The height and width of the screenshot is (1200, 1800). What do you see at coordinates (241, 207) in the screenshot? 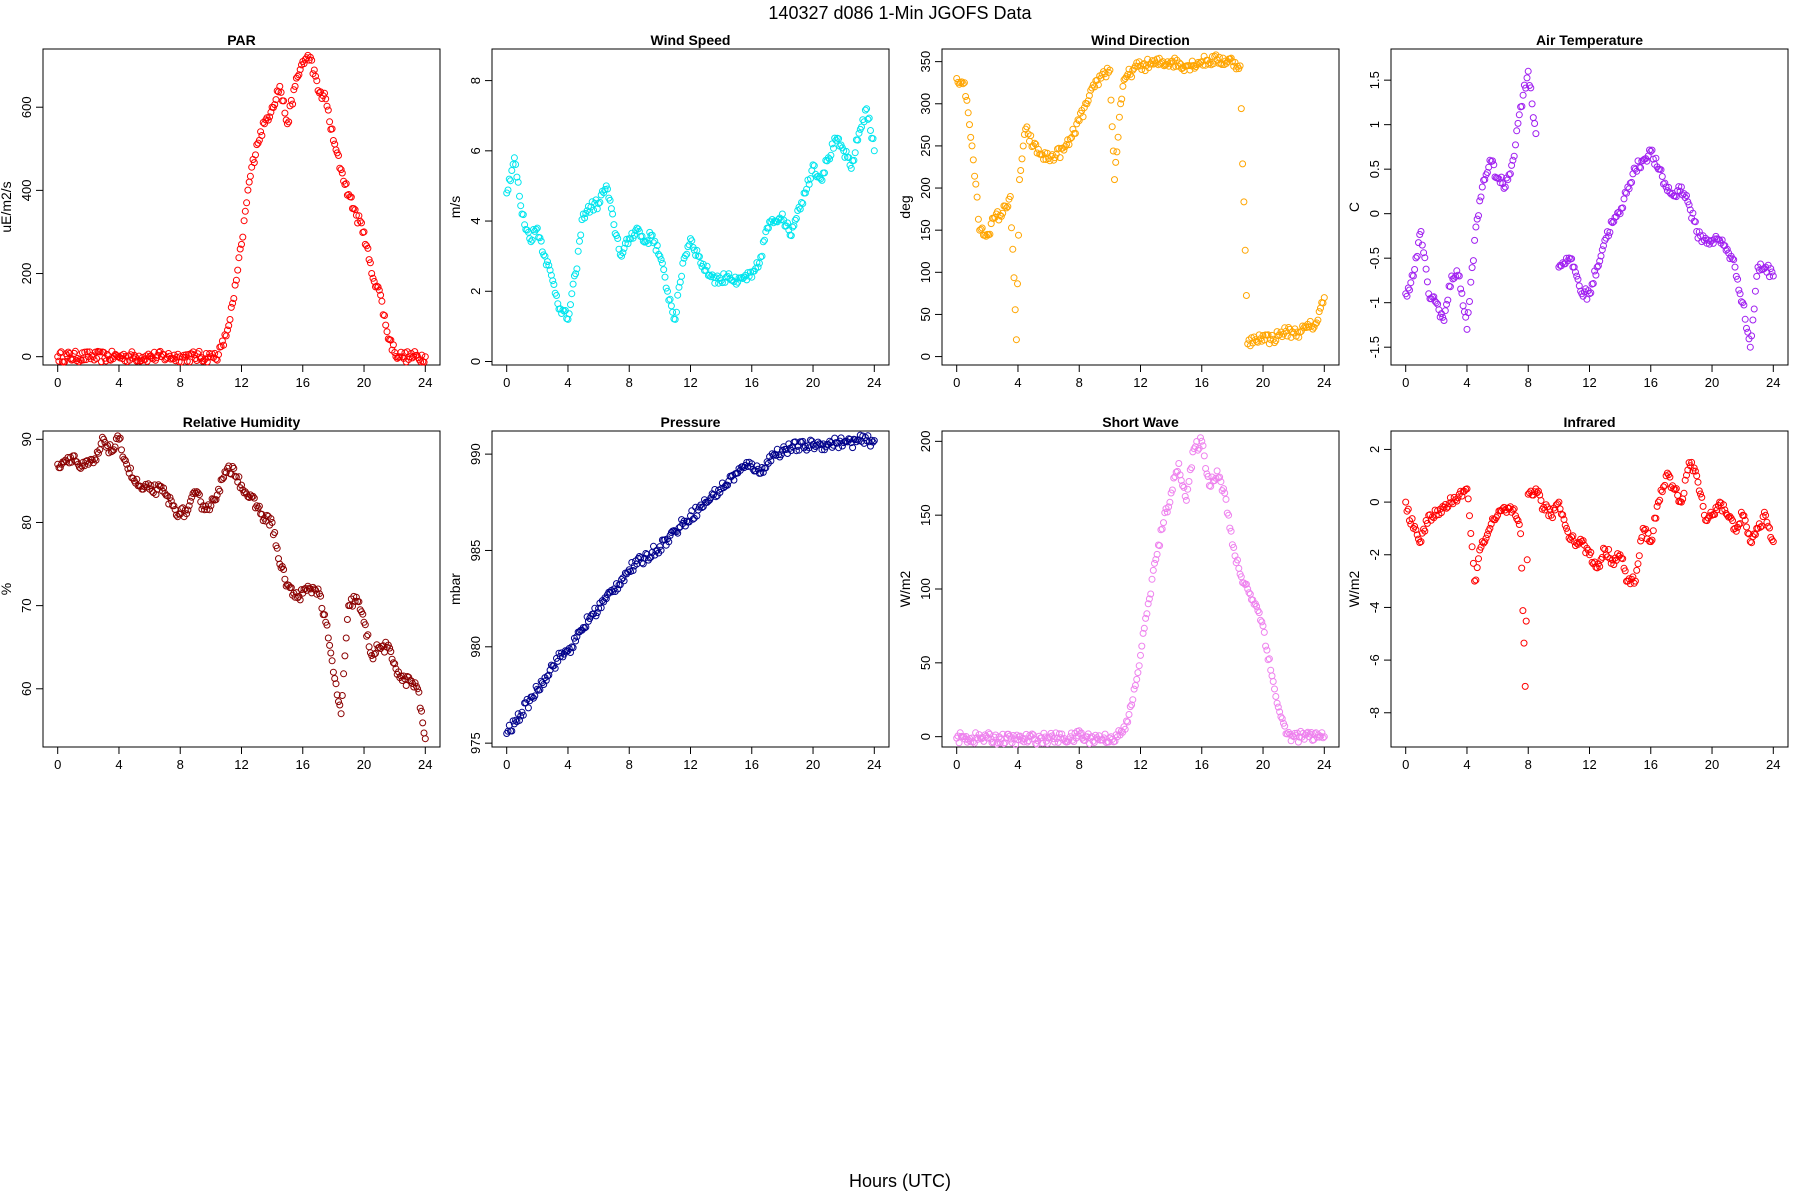
I see `plot-frame` at bounding box center [241, 207].